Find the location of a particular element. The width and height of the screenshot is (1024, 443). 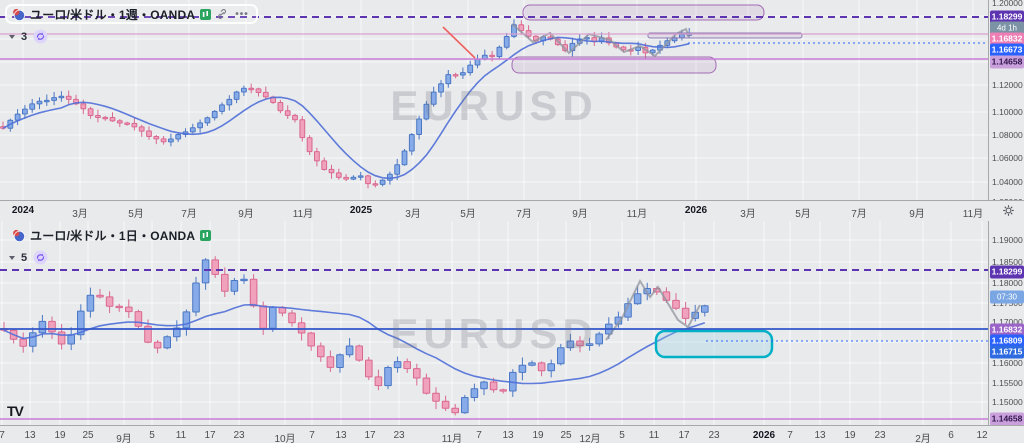

pane-title: ユーロ/米ドル・1日・OANDA is located at coordinates (113, 235).